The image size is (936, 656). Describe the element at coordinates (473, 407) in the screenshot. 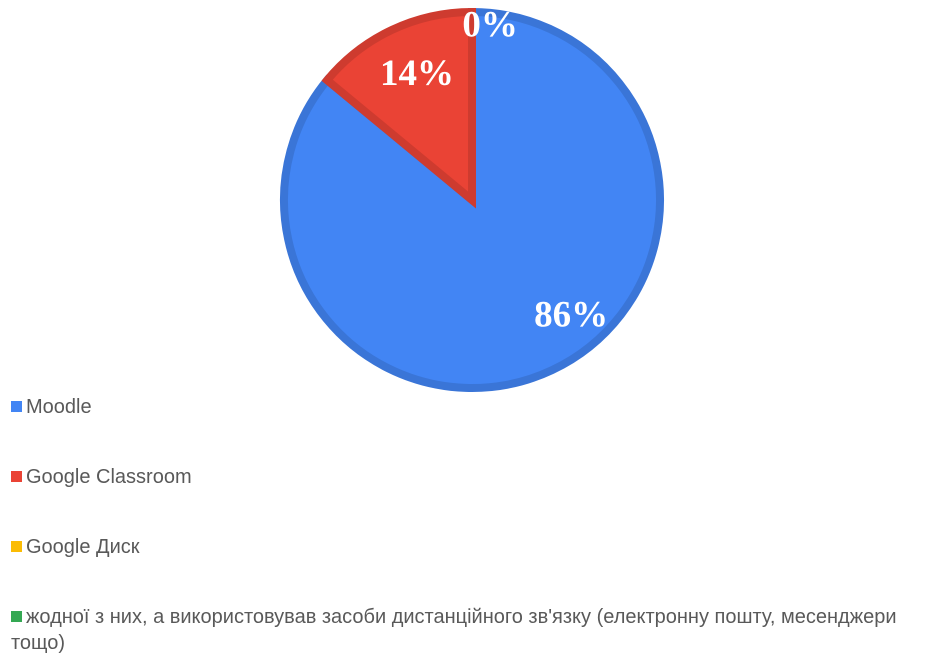

I see `legend-item-moodle: Moodle` at that location.